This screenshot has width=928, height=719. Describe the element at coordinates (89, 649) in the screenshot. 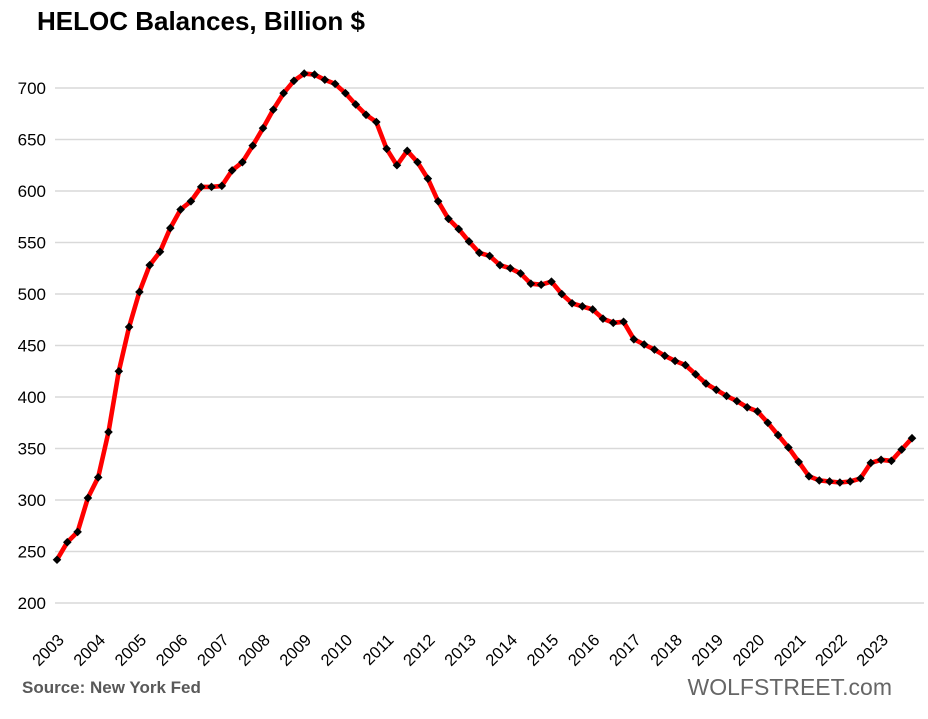

I see `x-axis-tick-label: 2004` at that location.